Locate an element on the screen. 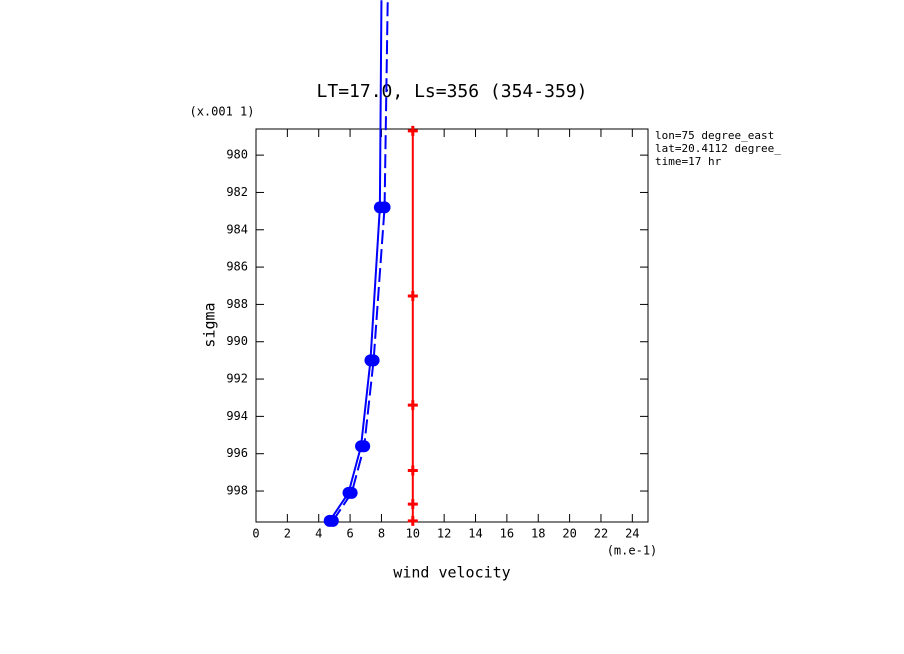  y-tick-label: 992 is located at coordinates (237, 379).